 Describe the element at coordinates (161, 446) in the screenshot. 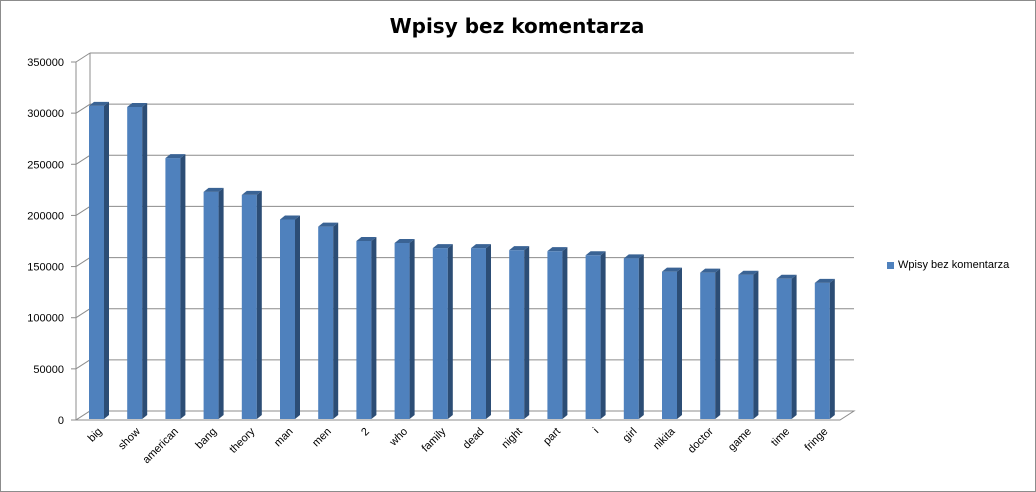

I see `x-tick-label: american` at that location.